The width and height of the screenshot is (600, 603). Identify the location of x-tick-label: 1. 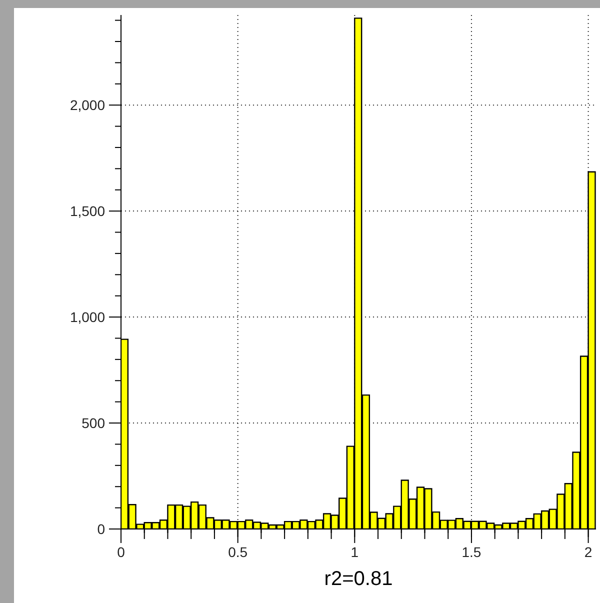
(354, 552).